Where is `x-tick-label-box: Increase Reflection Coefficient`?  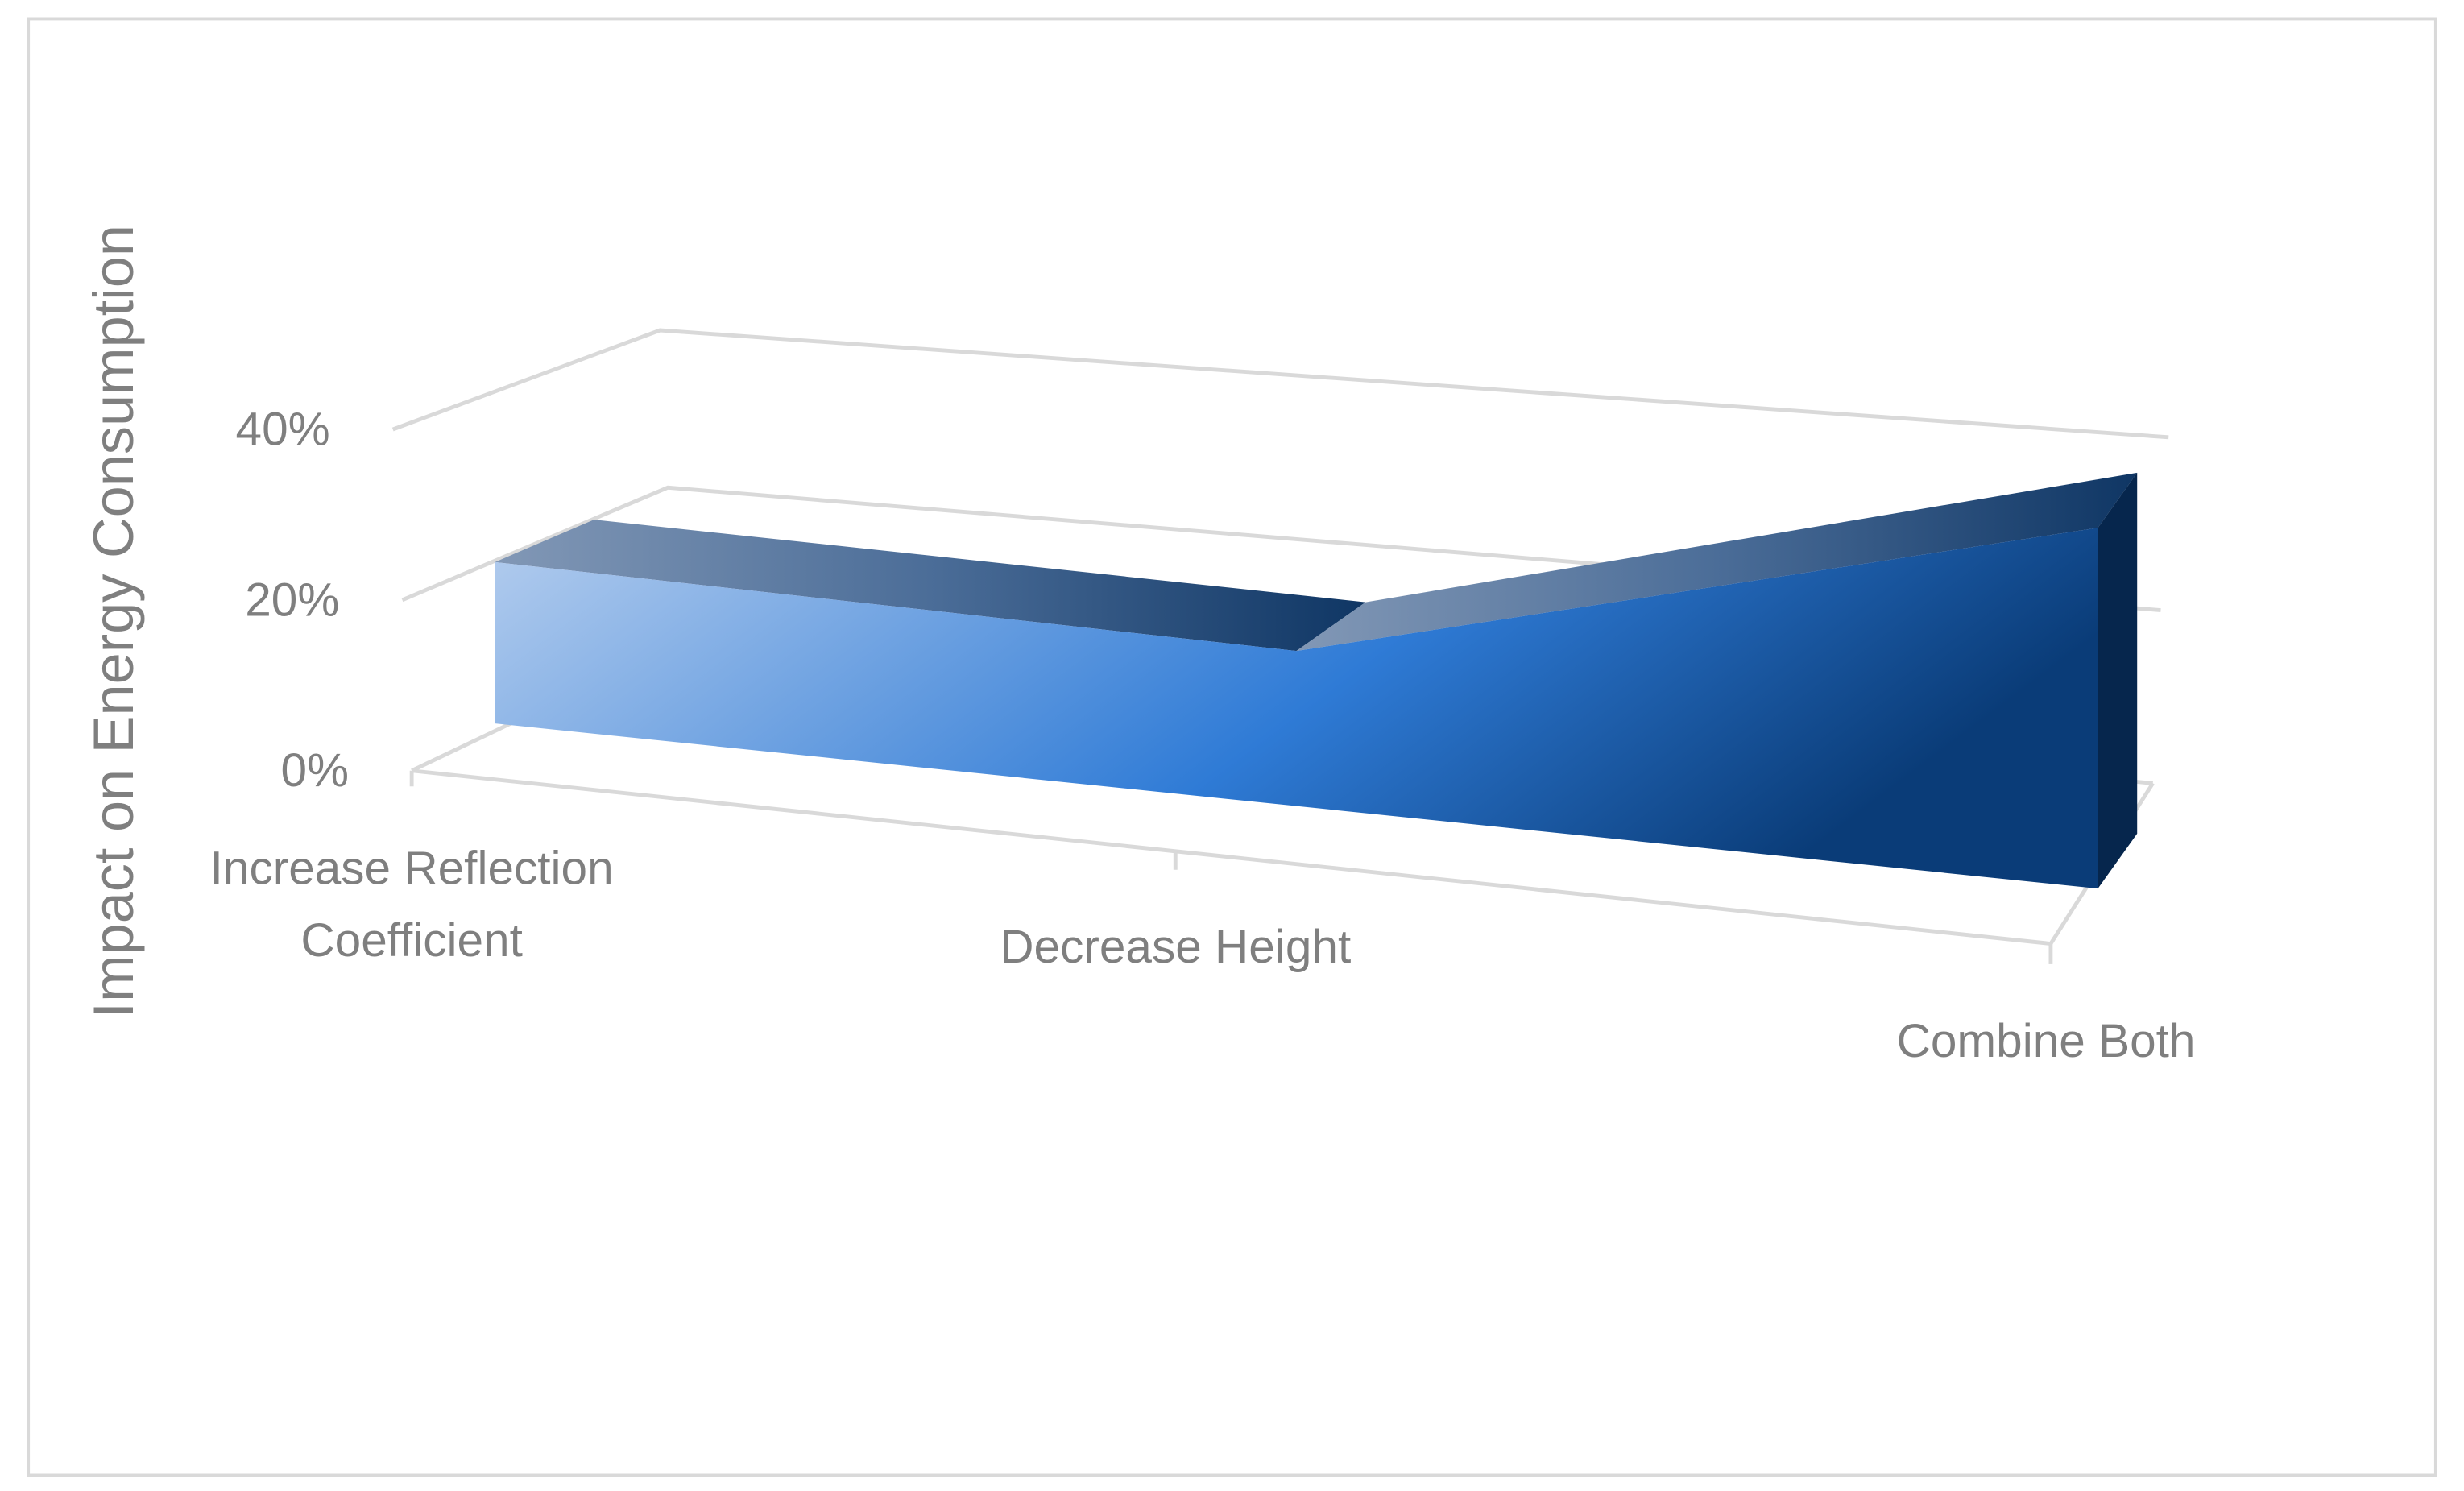
x-tick-label-box: Increase Reflection Coefficient is located at coordinates (411, 905).